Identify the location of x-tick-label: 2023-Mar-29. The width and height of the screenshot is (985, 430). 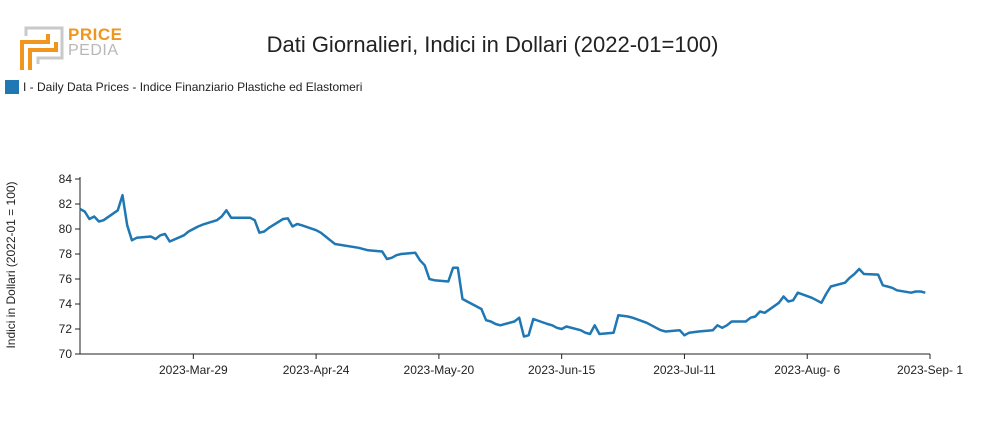
(193, 370).